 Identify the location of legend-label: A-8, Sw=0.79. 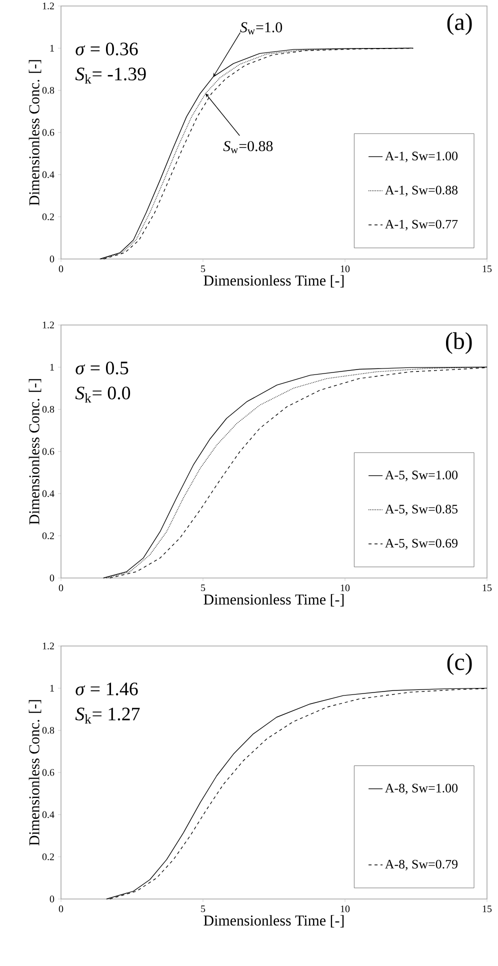
(421, 865).